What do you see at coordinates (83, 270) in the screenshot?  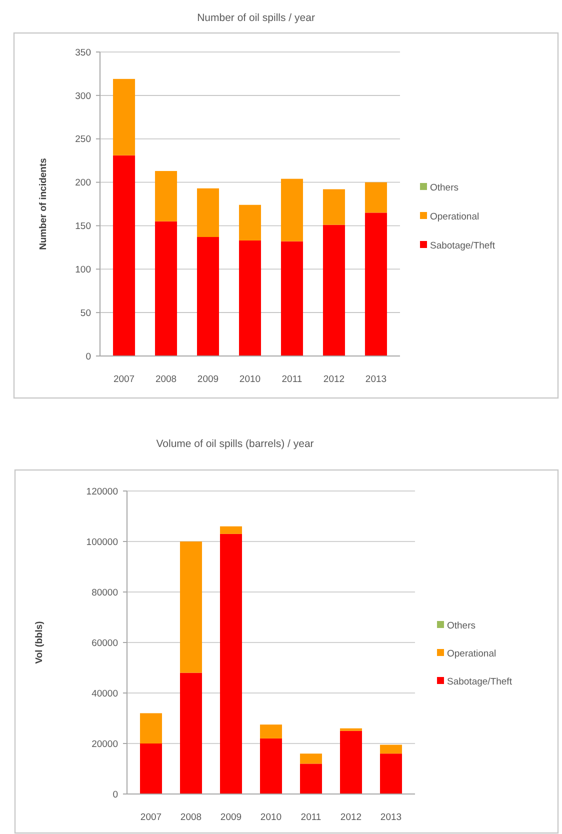 I see `y-tick-label: 100` at bounding box center [83, 270].